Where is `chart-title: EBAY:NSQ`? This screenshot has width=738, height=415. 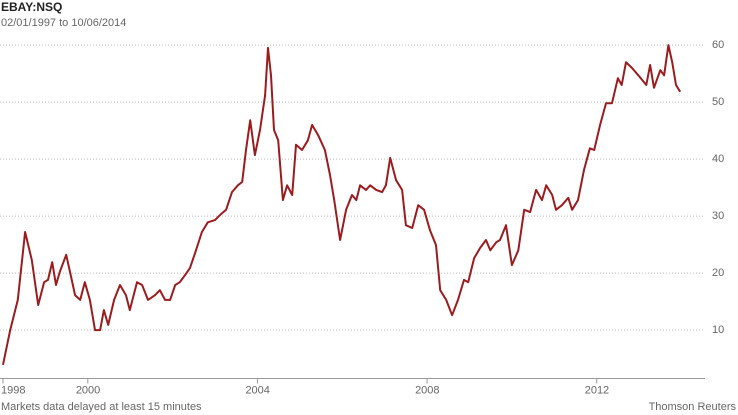
chart-title: EBAY:NSQ is located at coordinates (31, 7).